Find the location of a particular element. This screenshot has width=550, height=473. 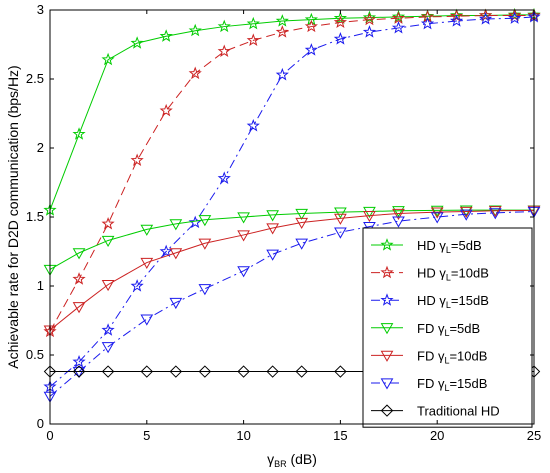

x-tick-label: 0 is located at coordinates (49, 435).